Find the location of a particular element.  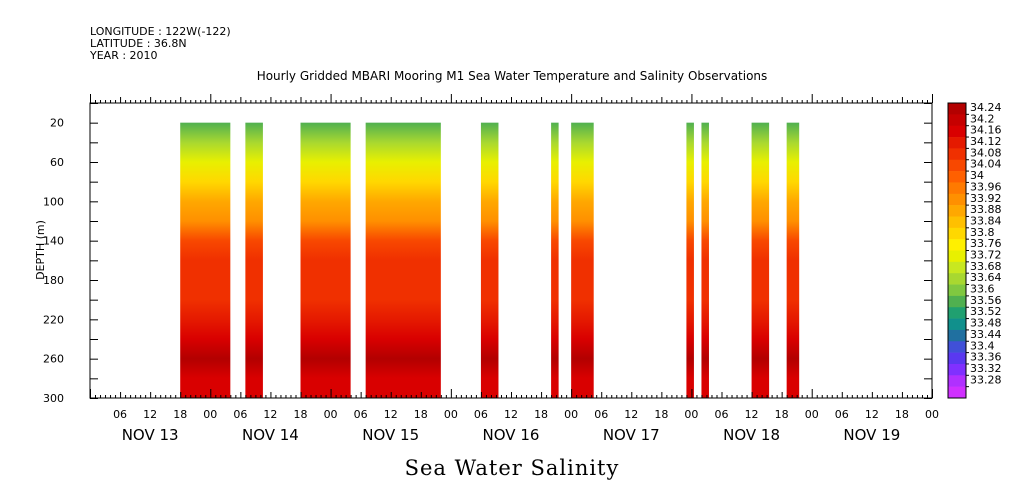

x-day-label: NOV 19 is located at coordinates (871, 435).